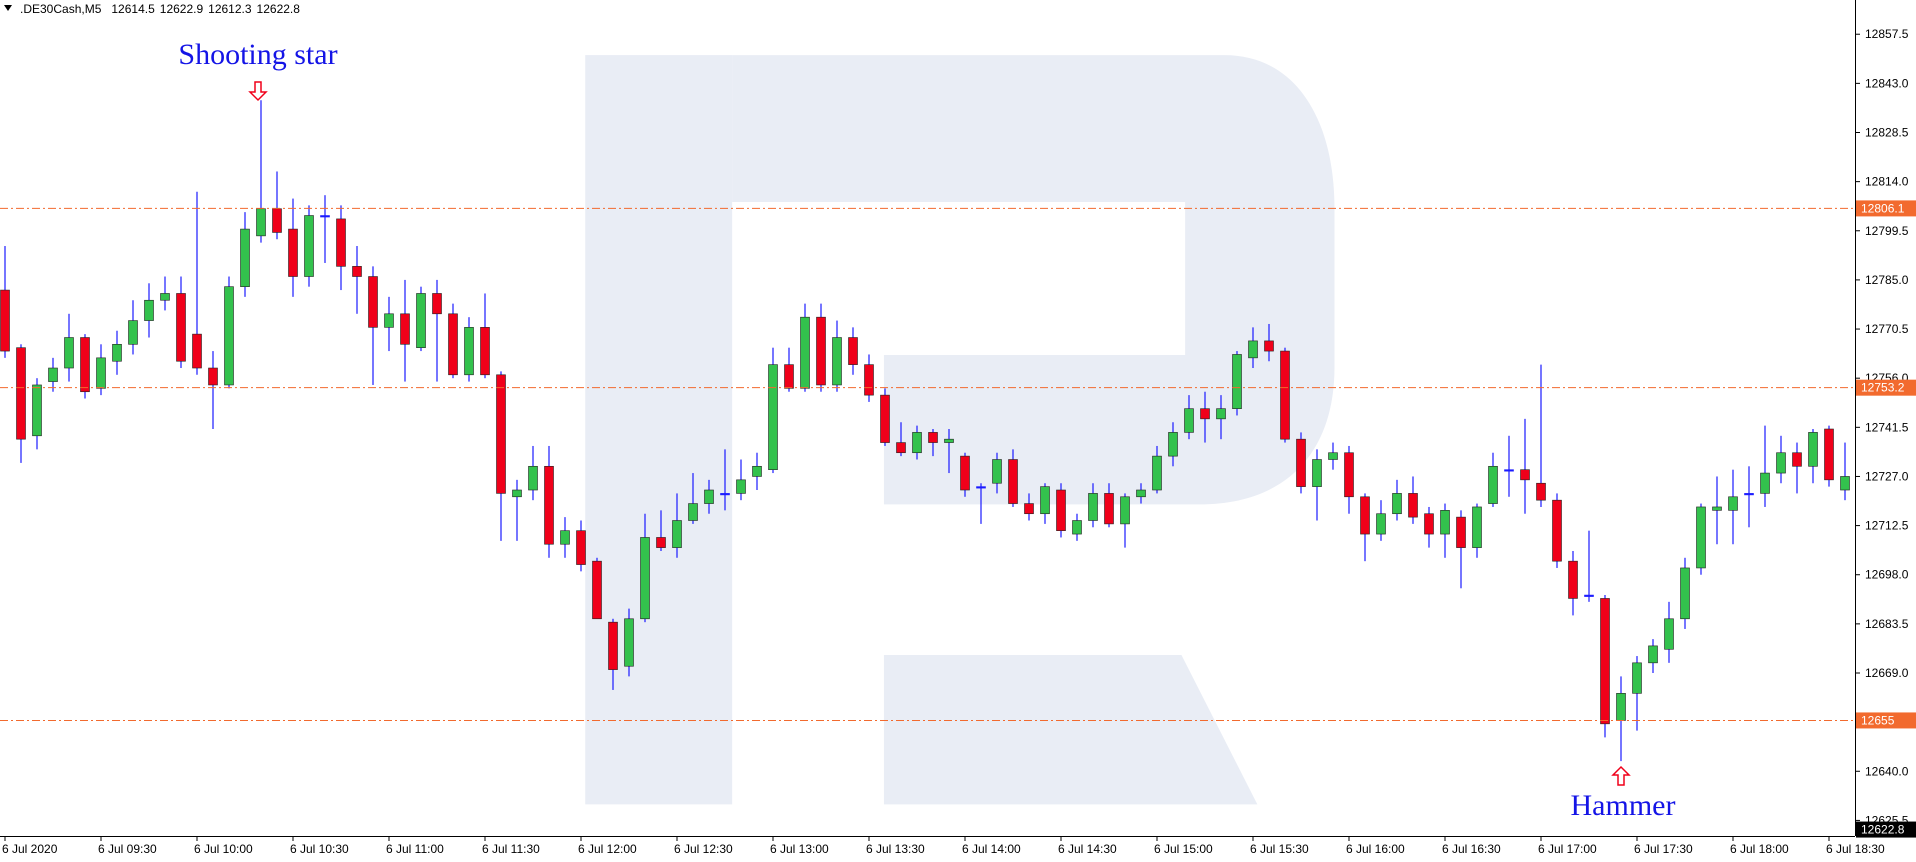 Image resolution: width=1916 pixels, height=862 pixels. What do you see at coordinates (1375, 849) in the screenshot?
I see `x-tick-label: 6 Jul 16:00` at bounding box center [1375, 849].